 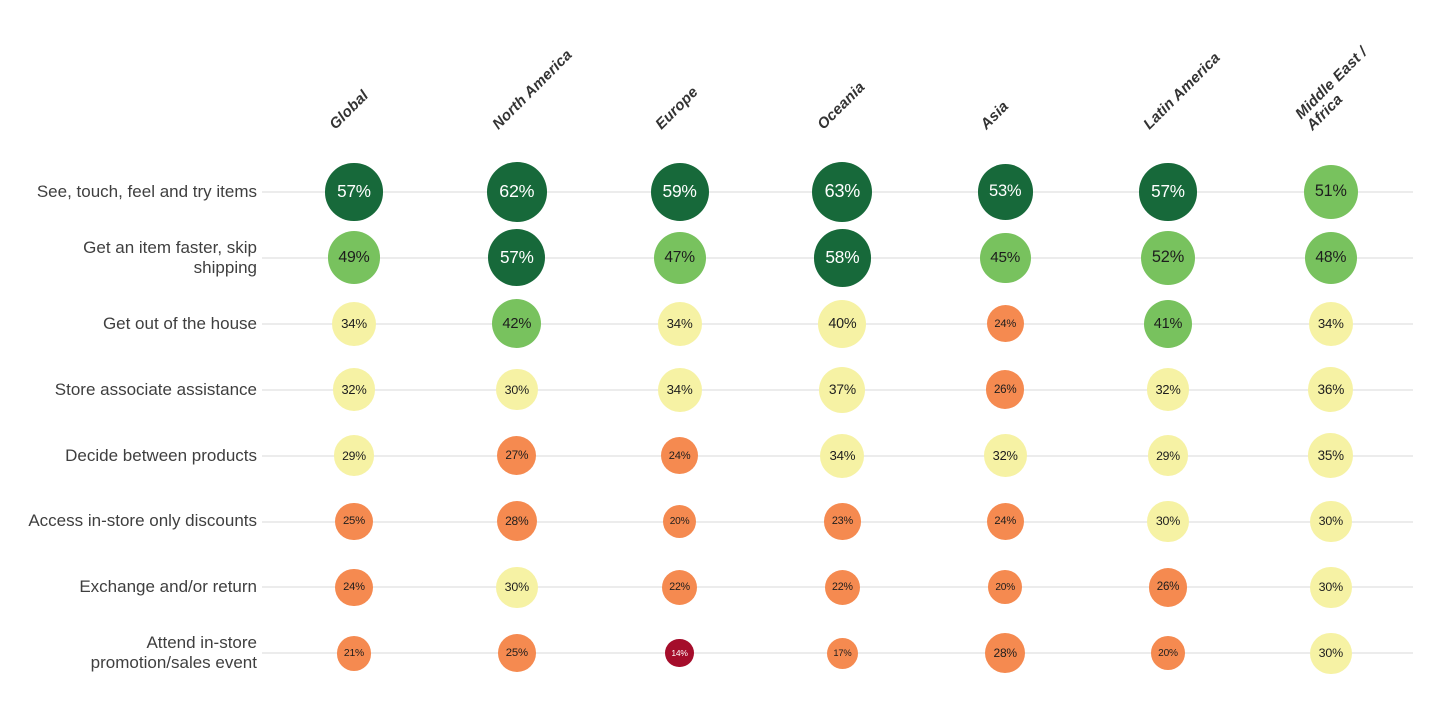 What do you see at coordinates (1168, 390) in the screenshot?
I see `bubble-r3c5: 32%` at bounding box center [1168, 390].